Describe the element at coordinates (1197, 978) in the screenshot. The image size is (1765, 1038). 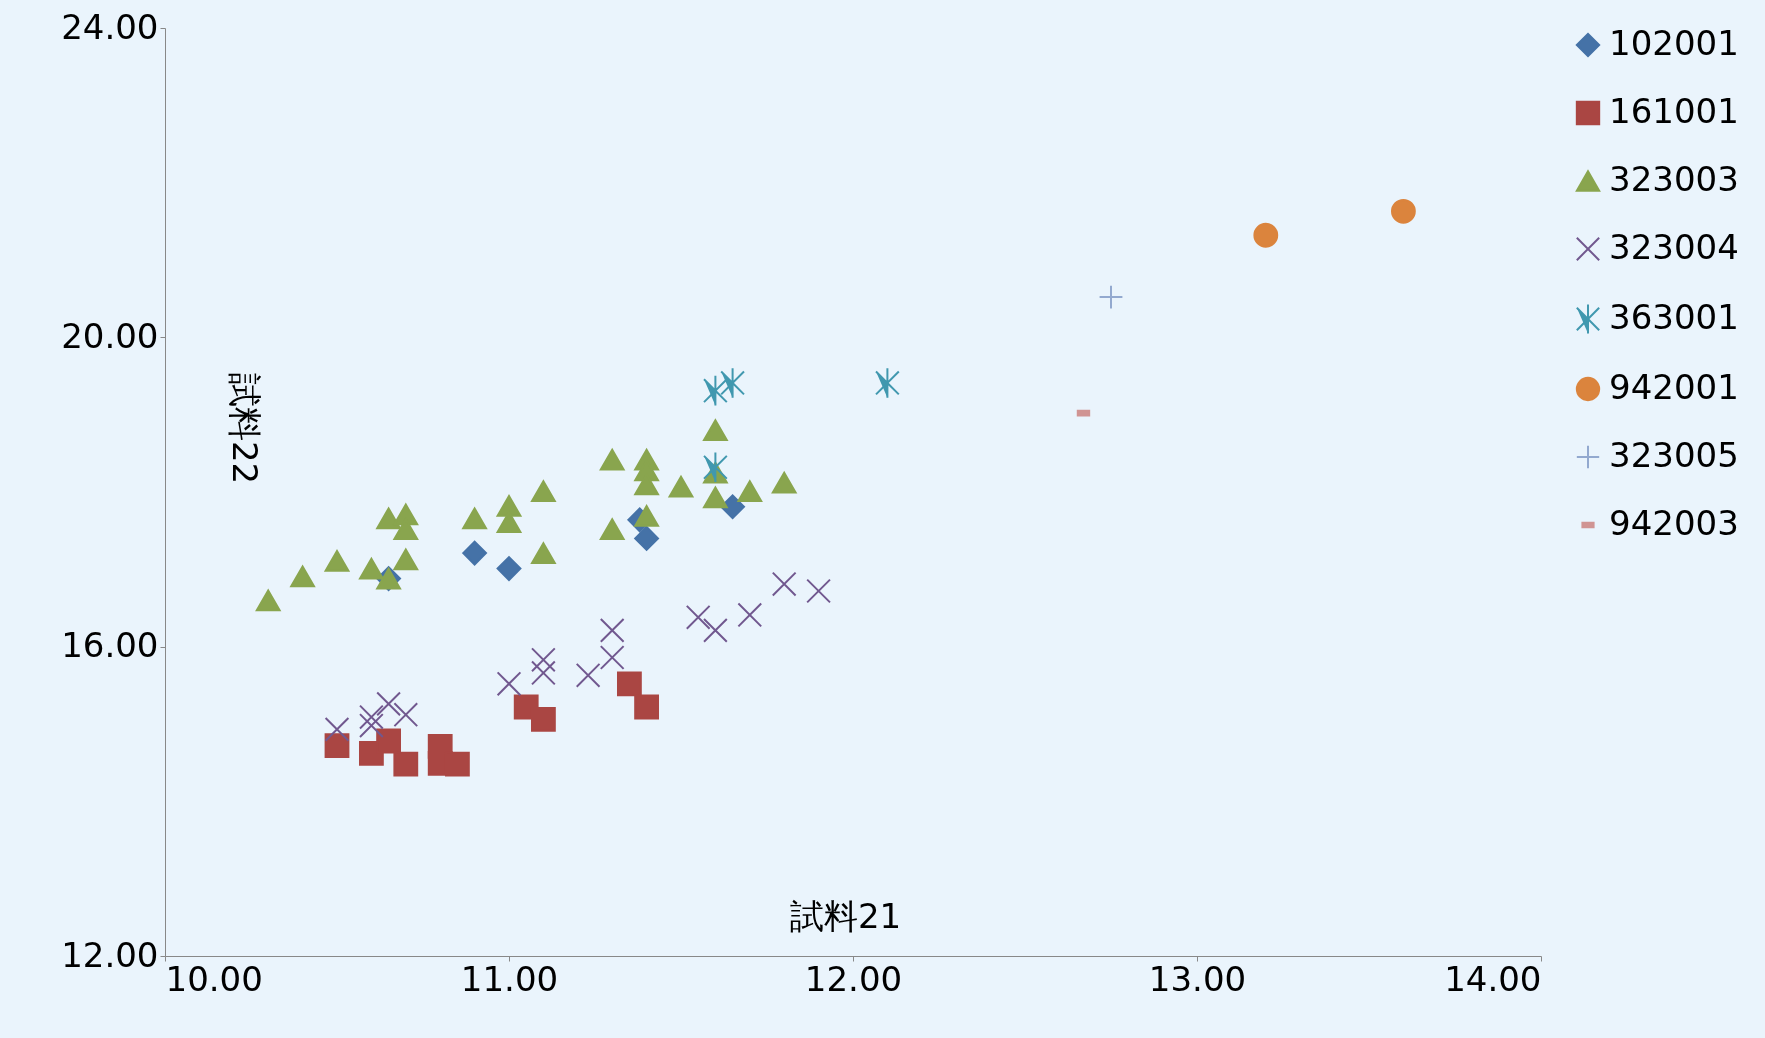
I see `x-tick-label: 13.00` at that location.